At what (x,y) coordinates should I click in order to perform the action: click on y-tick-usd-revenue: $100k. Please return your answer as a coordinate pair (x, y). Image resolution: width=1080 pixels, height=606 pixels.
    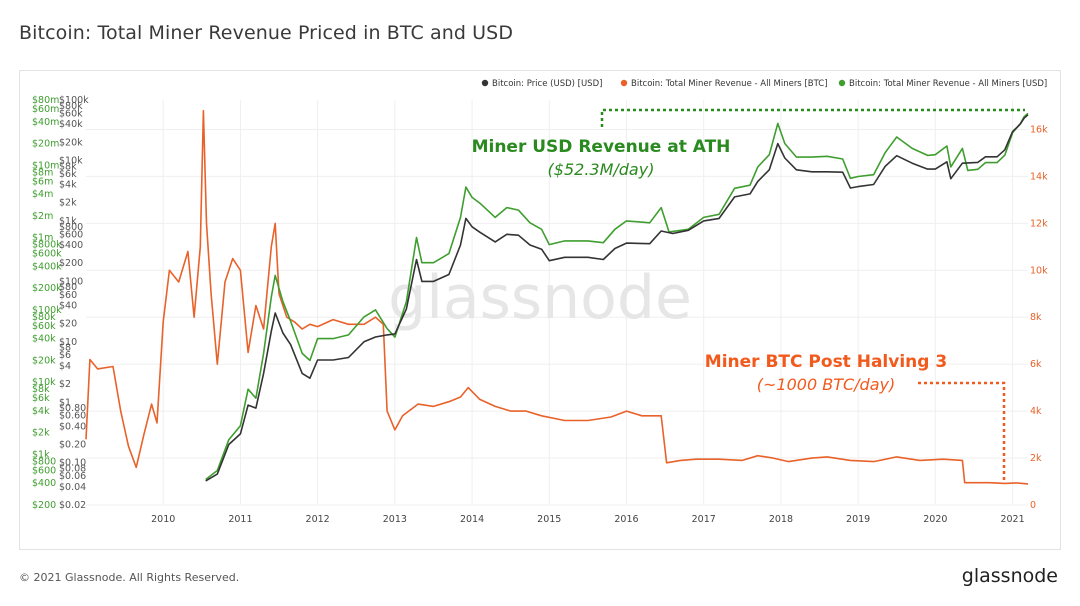
    Looking at the image, I should click on (47, 310).